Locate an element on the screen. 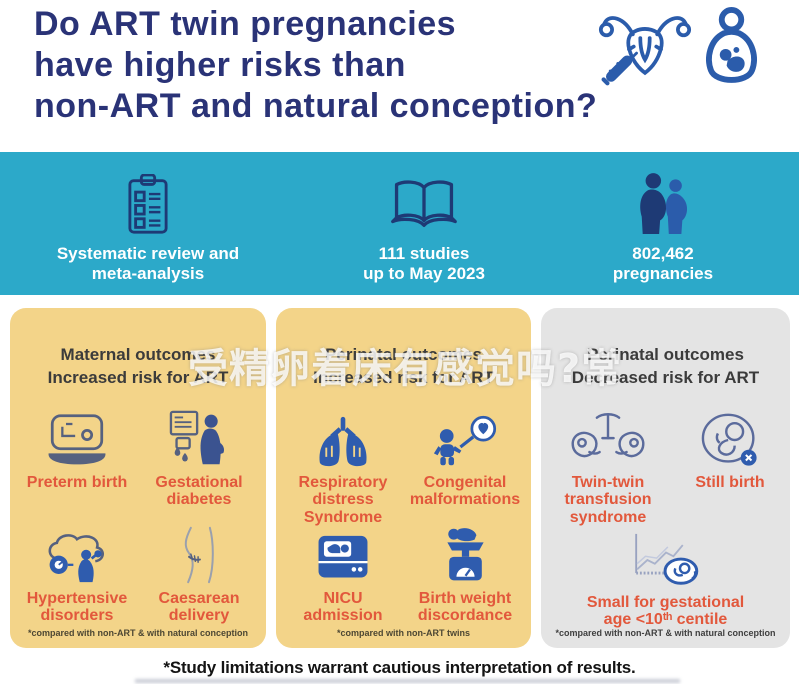  outcome-small-for-gestational-age: Small for gestational age <10ᵗʰ centile is located at coordinates (666, 576).